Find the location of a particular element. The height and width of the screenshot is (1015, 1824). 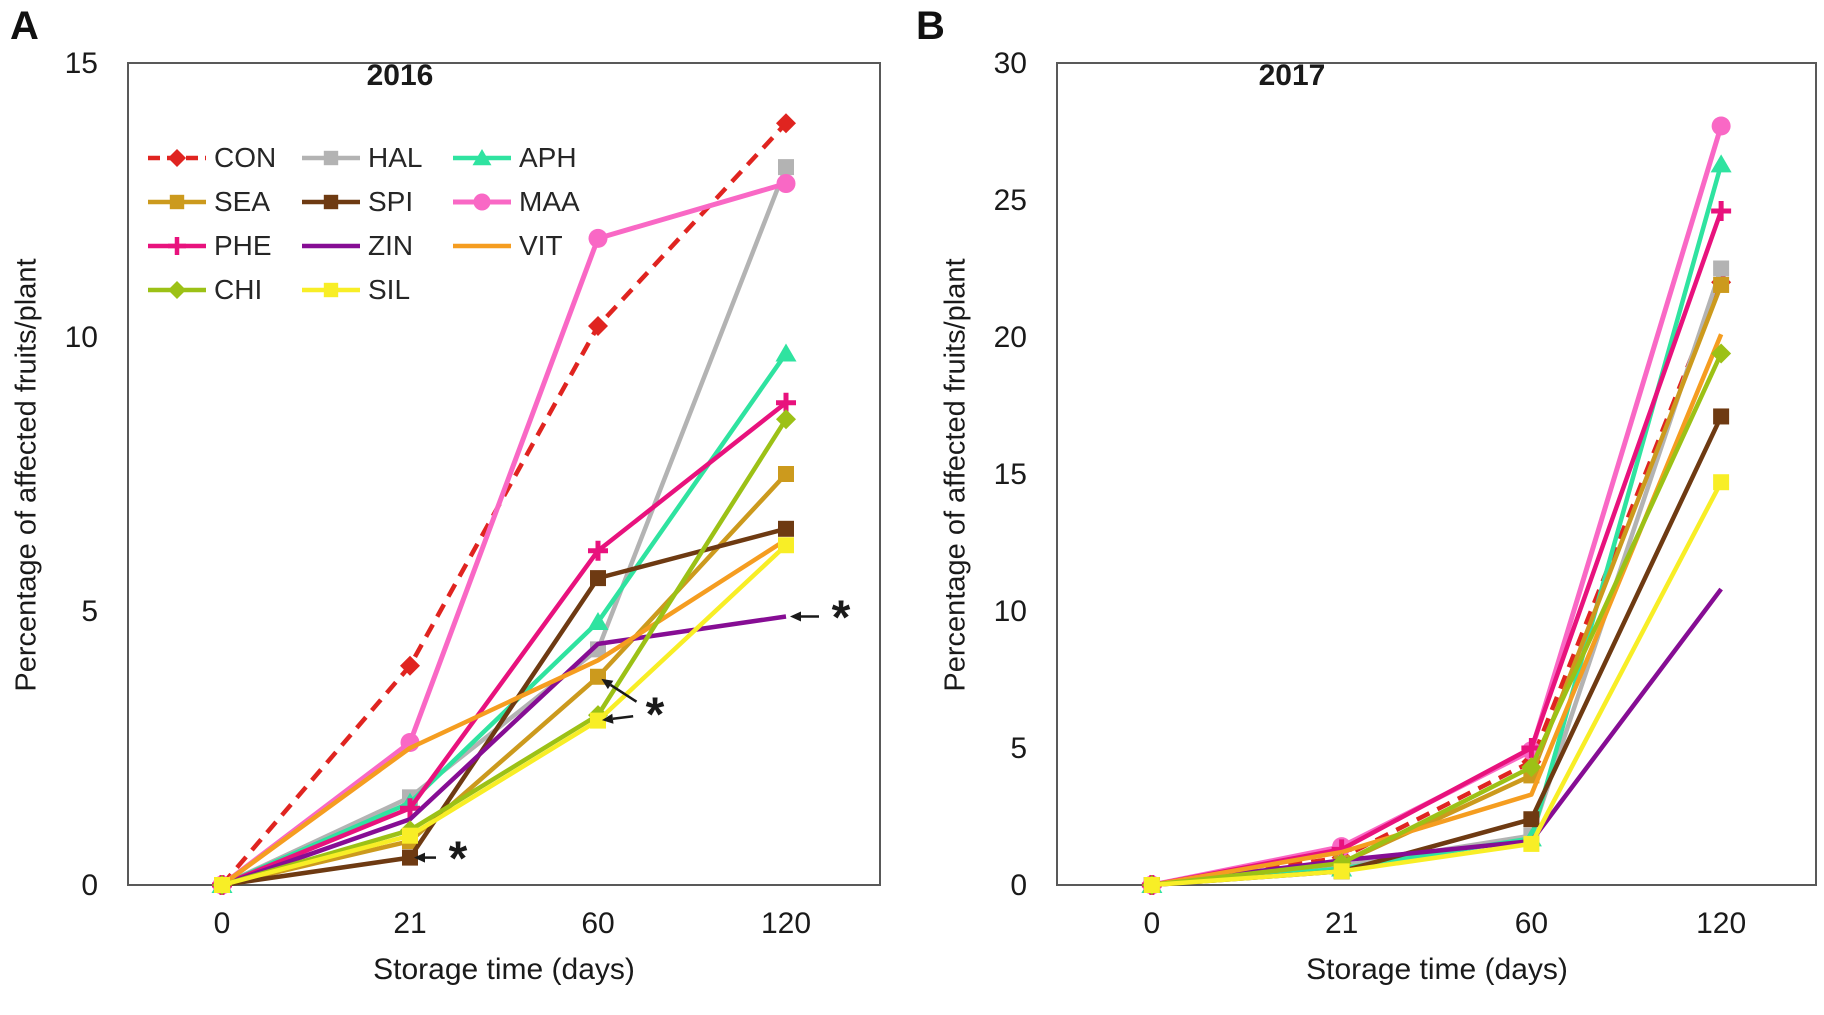

panel-b-letter: B is located at coordinates (930, 26).